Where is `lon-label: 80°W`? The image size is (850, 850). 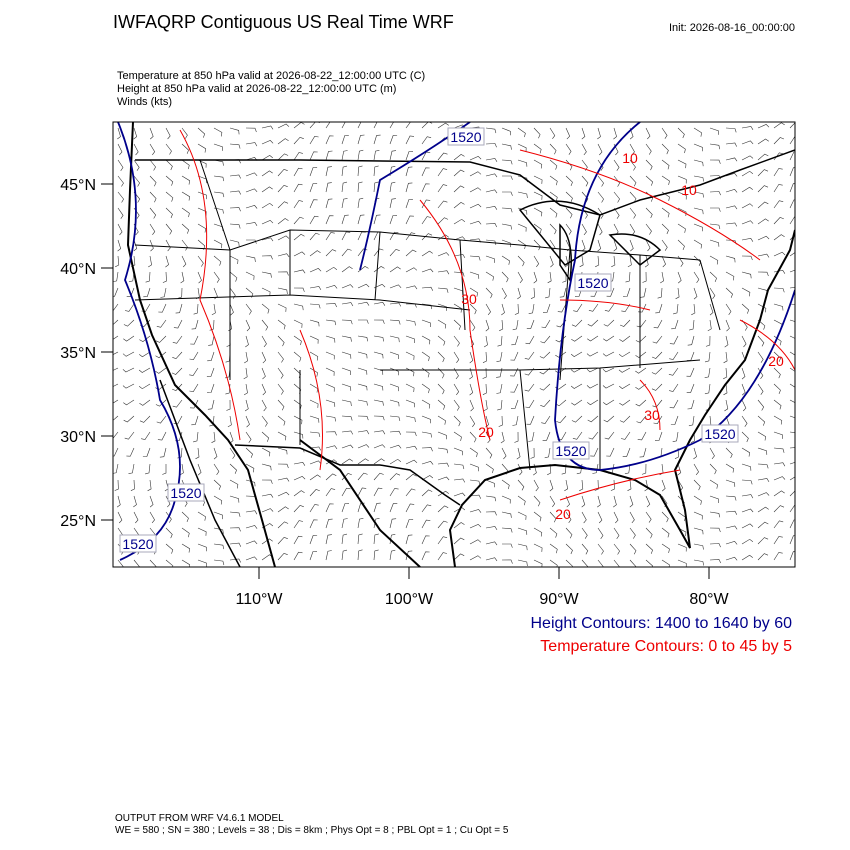 lon-label: 80°W is located at coordinates (709, 599).